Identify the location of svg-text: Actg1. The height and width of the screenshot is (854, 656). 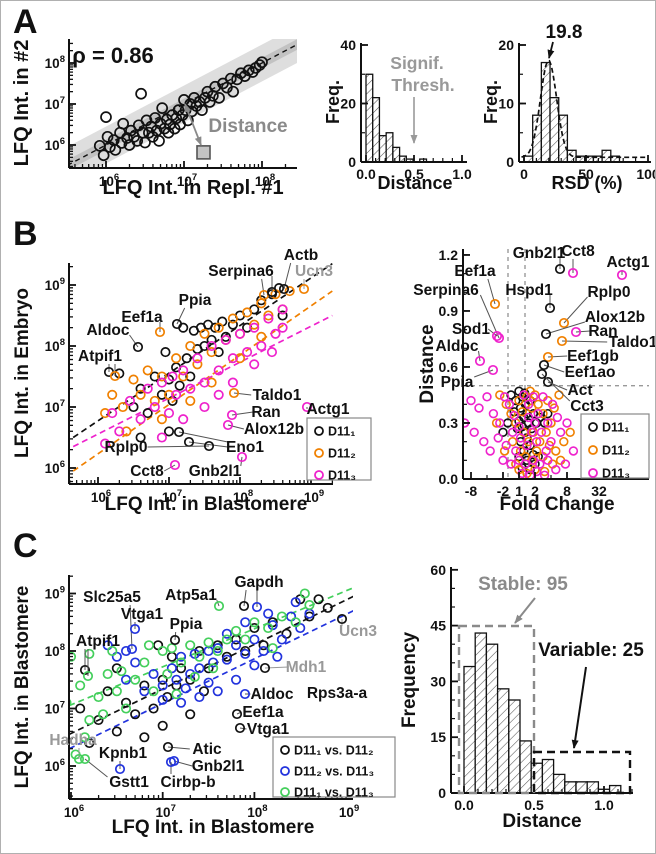
(627, 262).